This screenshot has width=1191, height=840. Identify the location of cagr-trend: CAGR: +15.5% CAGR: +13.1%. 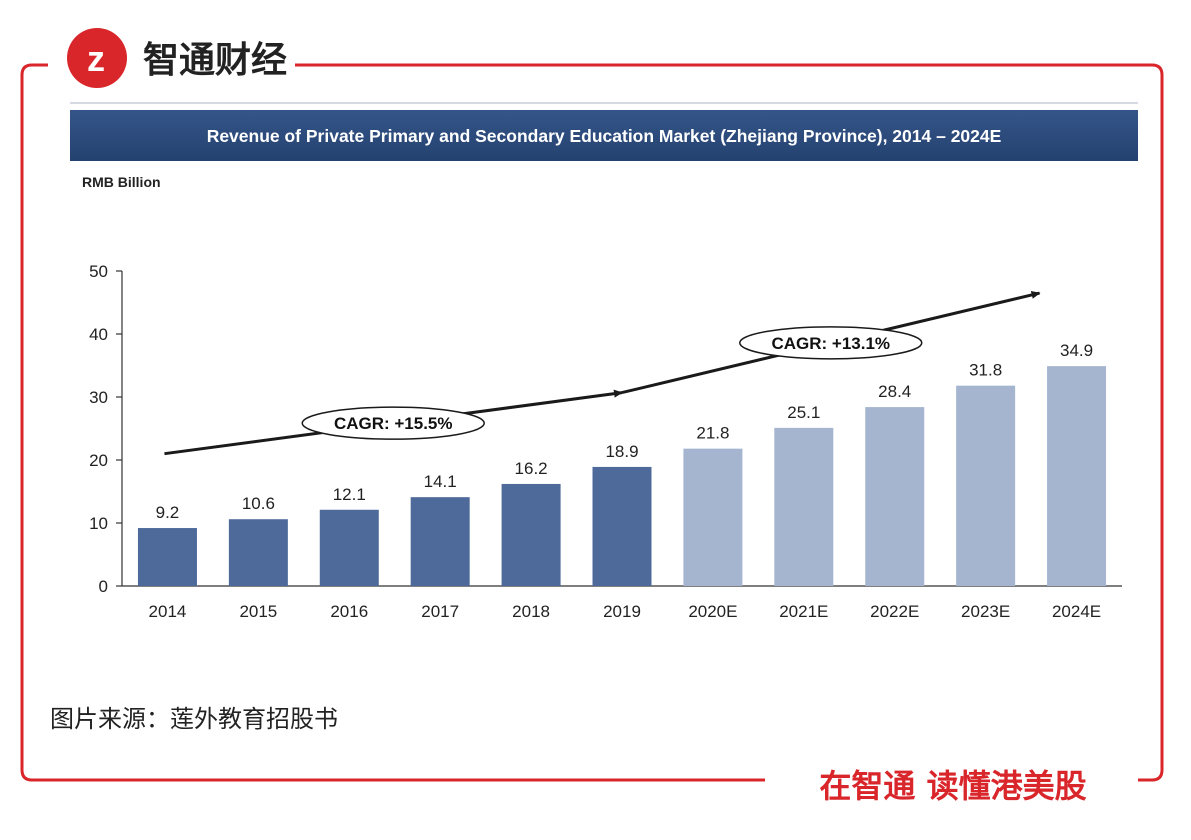
(602, 373).